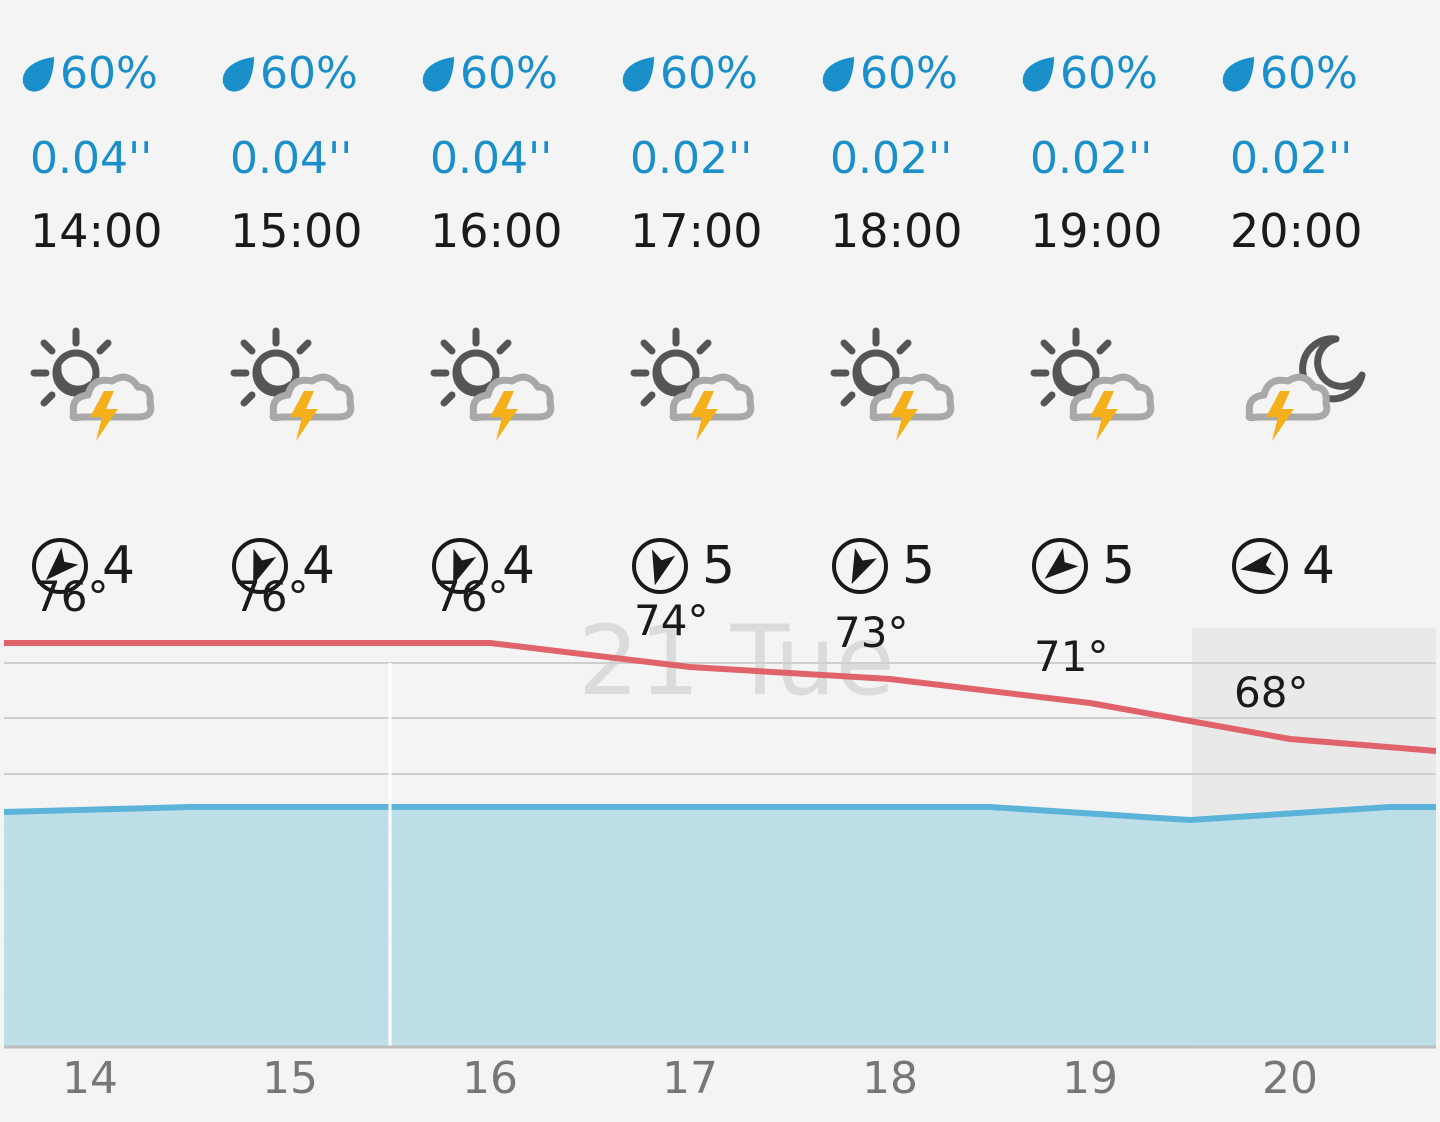  I want to click on hour-time: 20:00, so click(1296, 231).